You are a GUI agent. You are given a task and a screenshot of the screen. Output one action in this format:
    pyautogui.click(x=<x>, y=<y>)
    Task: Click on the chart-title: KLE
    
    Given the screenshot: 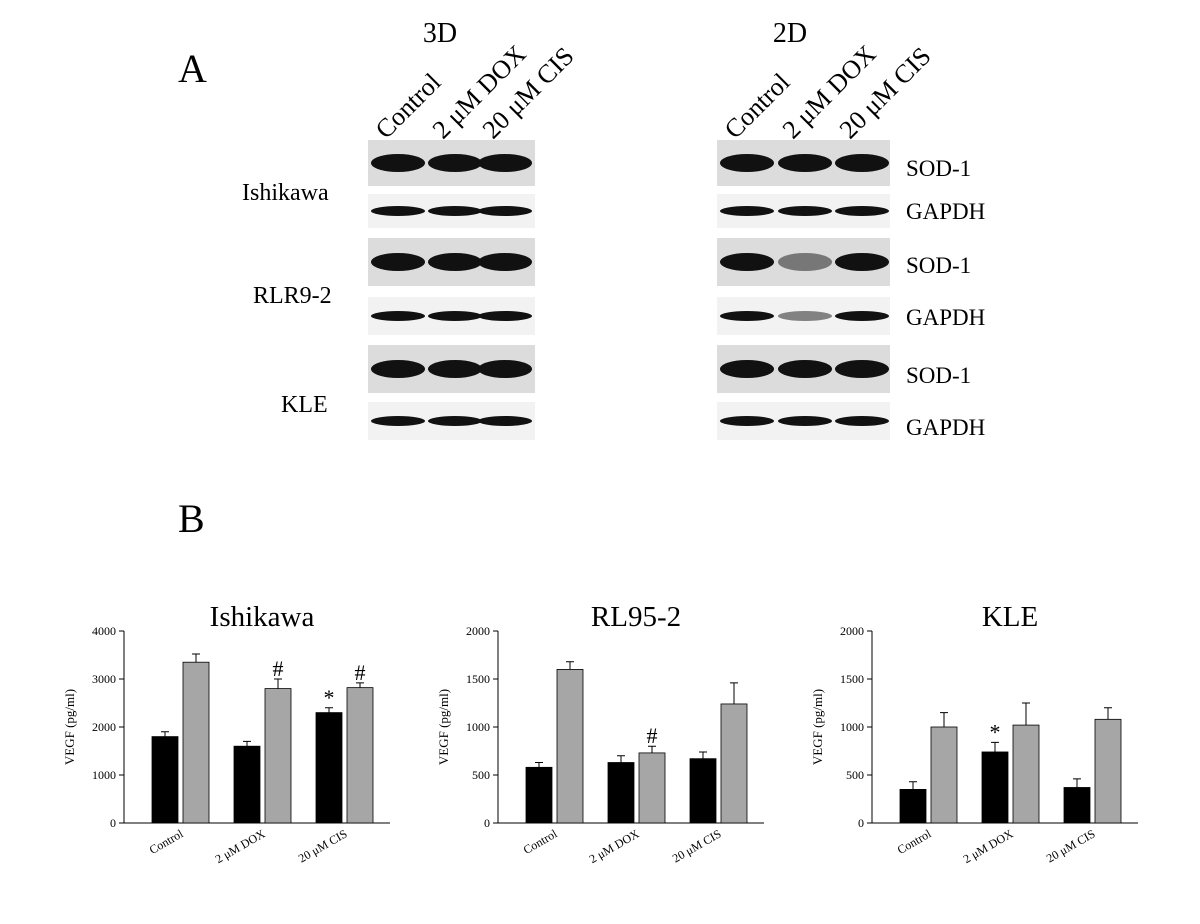 What is the action you would take?
    pyautogui.click(x=1010, y=617)
    